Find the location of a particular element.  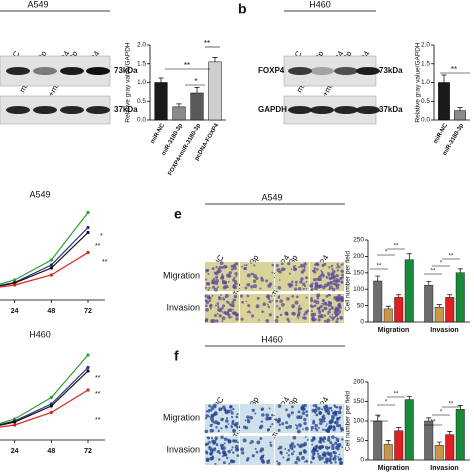

line-series is located at coordinates (44, 398).